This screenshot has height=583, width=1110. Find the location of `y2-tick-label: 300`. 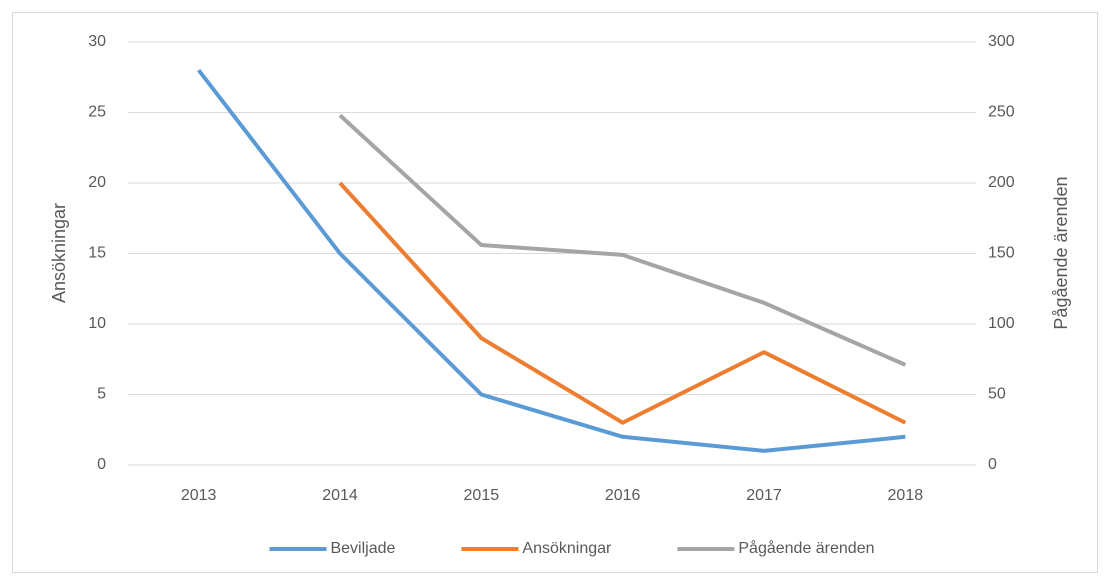

y2-tick-label: 300 is located at coordinates (1001, 41).